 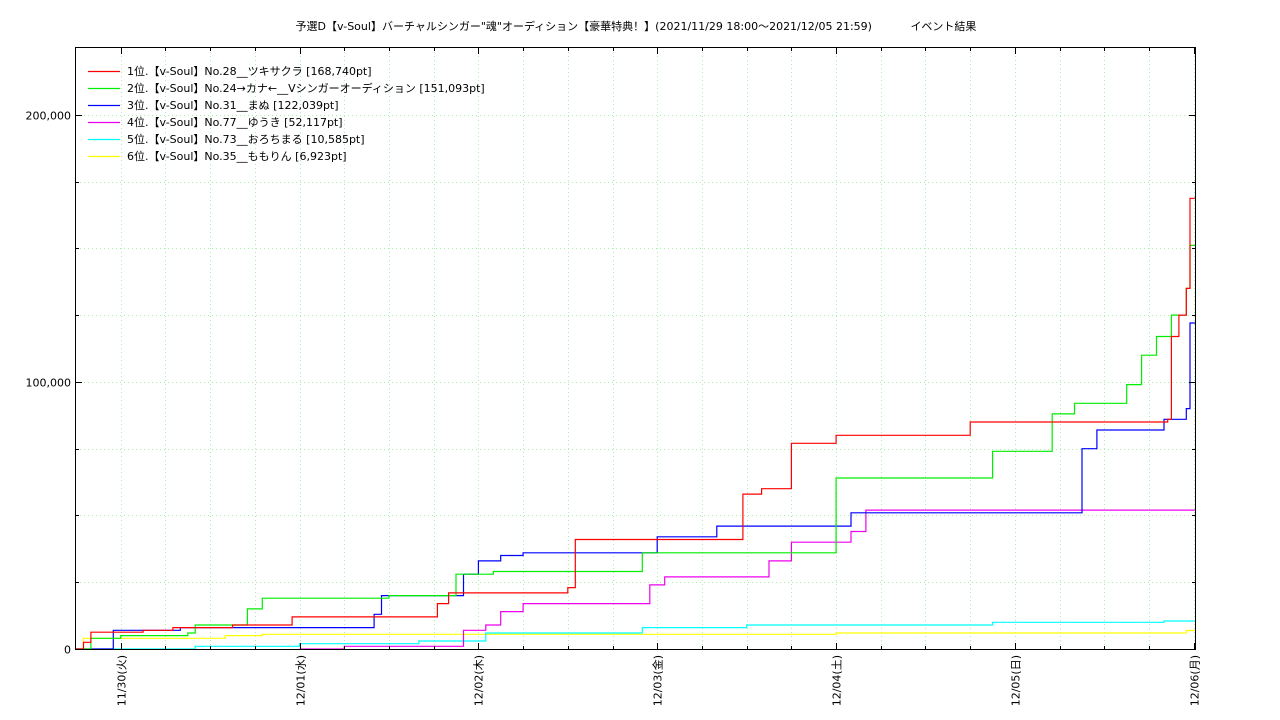 What do you see at coordinates (237, 156) in the screenshot?
I see `legend-label: 6位.【v-Soul】No.35__ももりん [6,923pt]` at bounding box center [237, 156].